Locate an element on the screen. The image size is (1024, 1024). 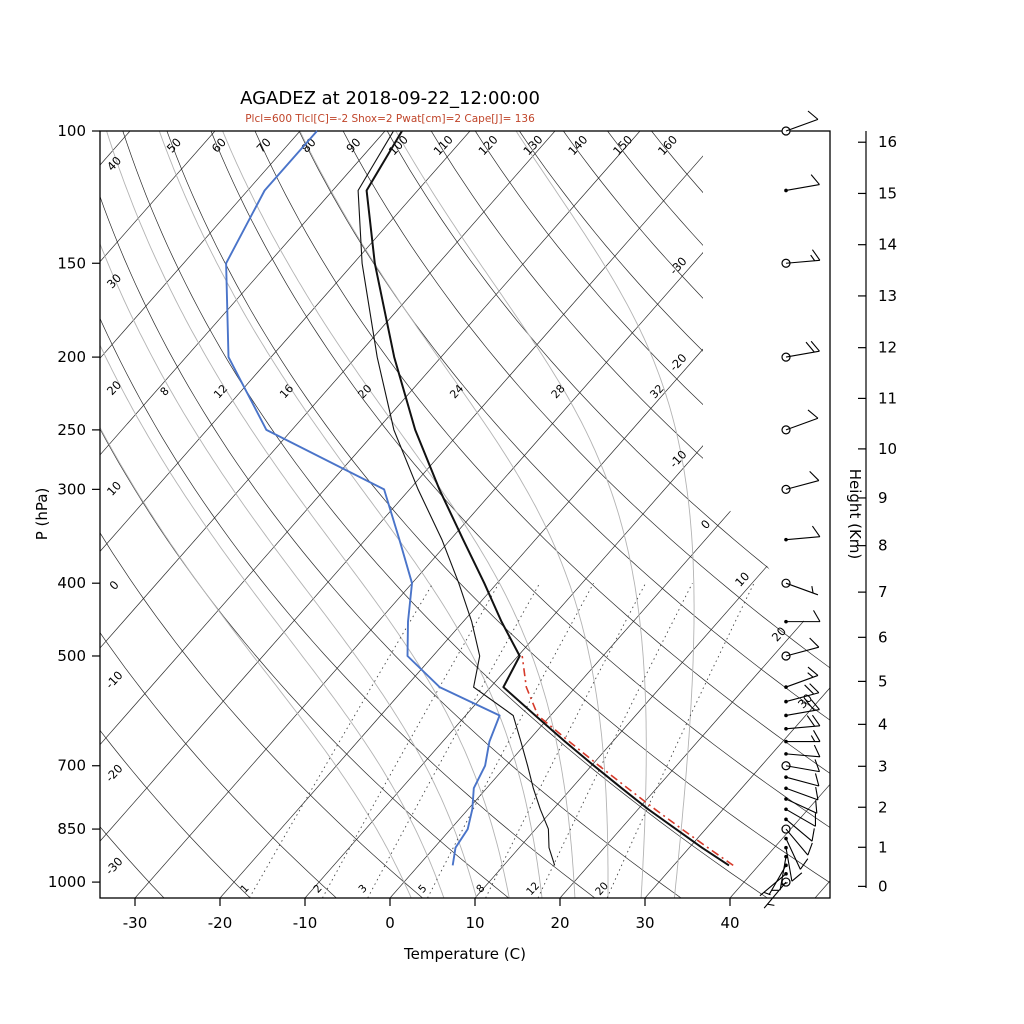
svg-text: 70 is located at coordinates (264, 145).